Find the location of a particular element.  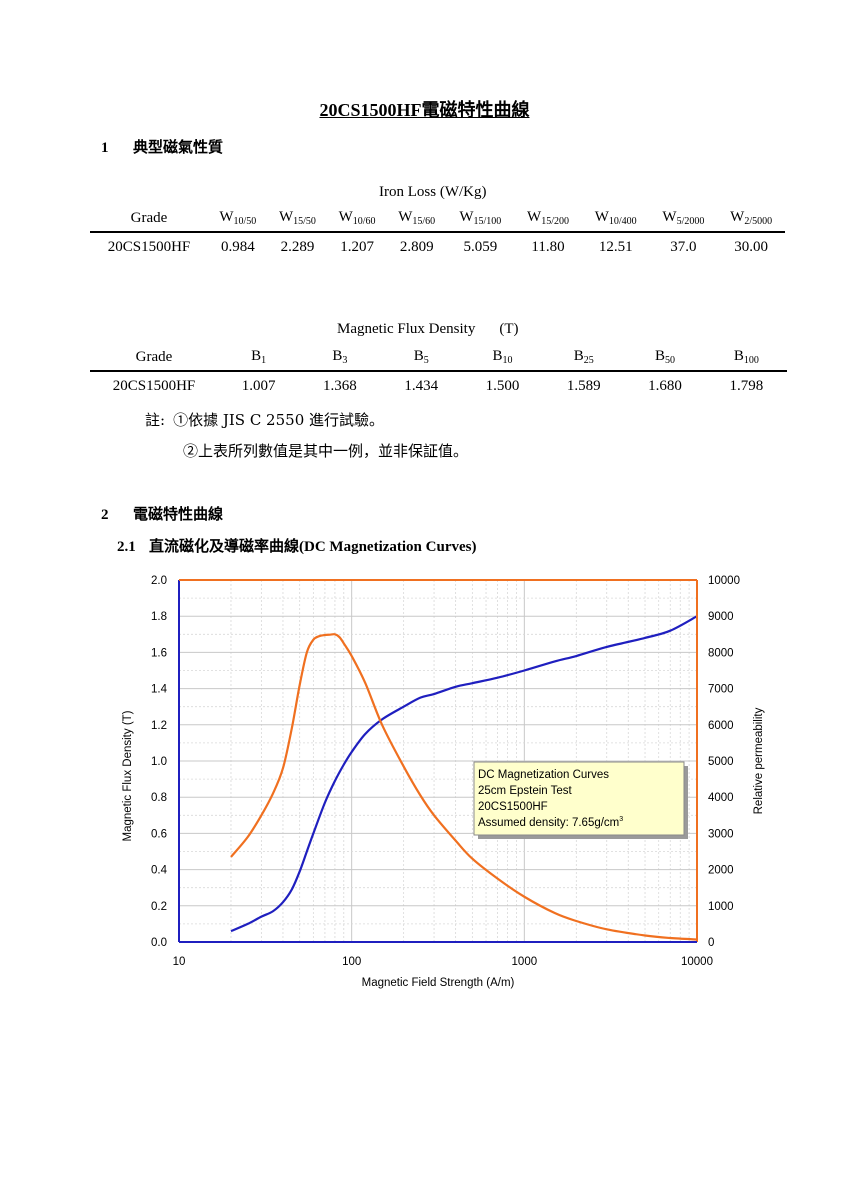

column-header: W2/5000 is located at coordinates (751, 218).